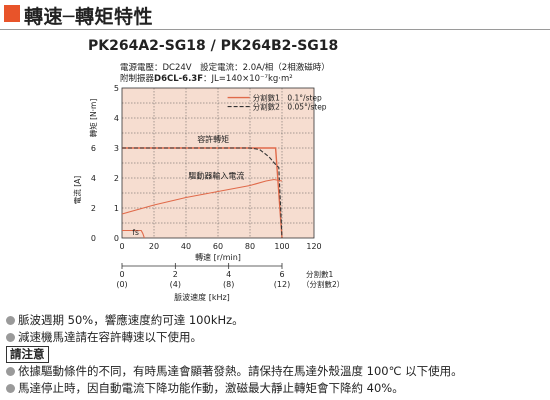  What do you see at coordinates (116, 118) in the screenshot?
I see `y-tick-label-outer: 4` at bounding box center [116, 118].